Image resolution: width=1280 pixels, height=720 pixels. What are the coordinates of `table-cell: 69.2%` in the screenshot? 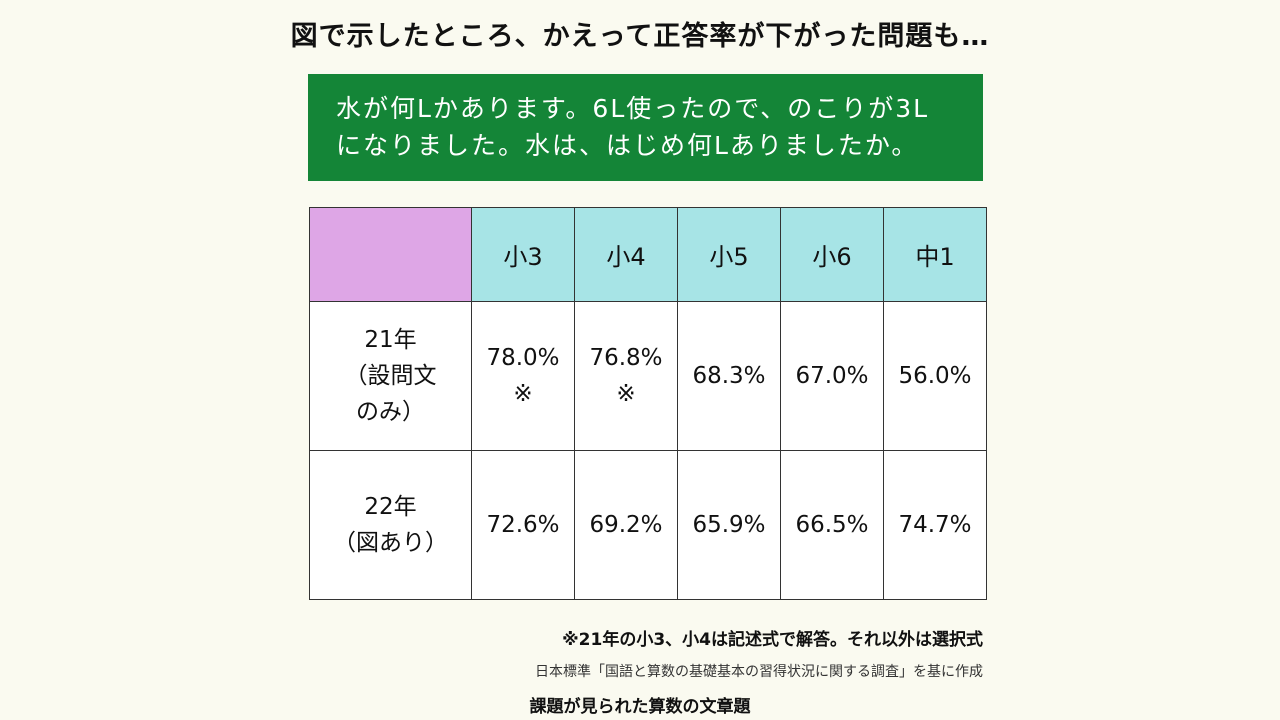 It's located at (626, 525).